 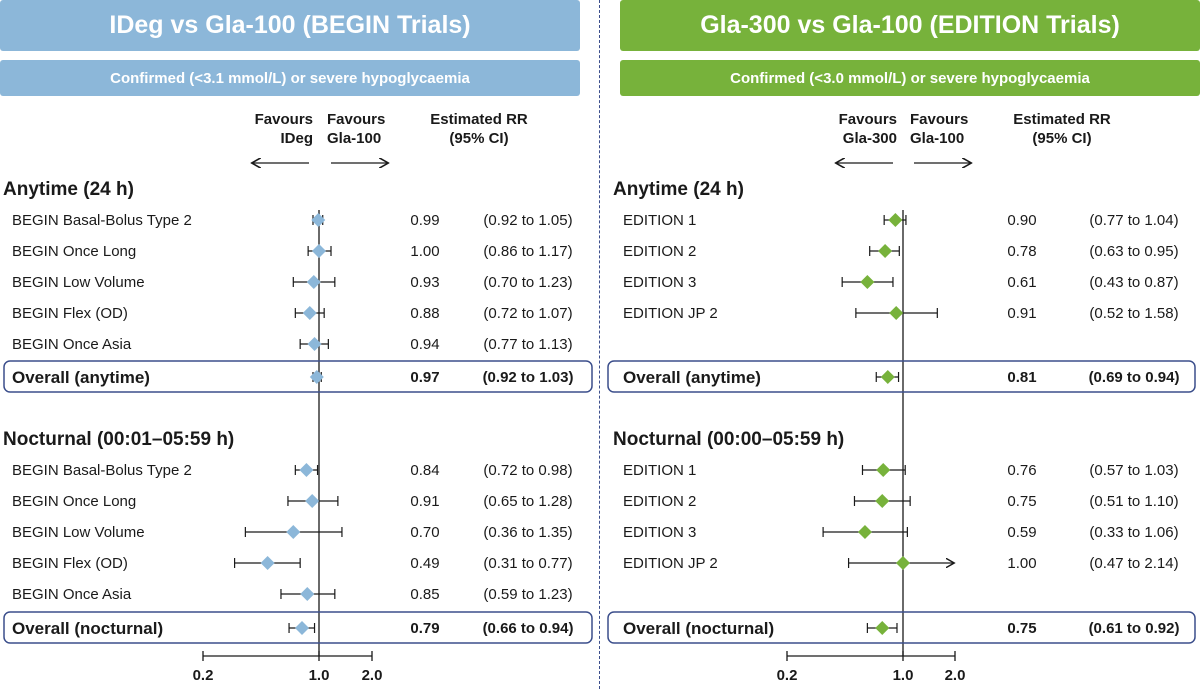 What do you see at coordinates (527, 220) in the screenshot?
I see `ci-value: (0.92 to 1.05)` at bounding box center [527, 220].